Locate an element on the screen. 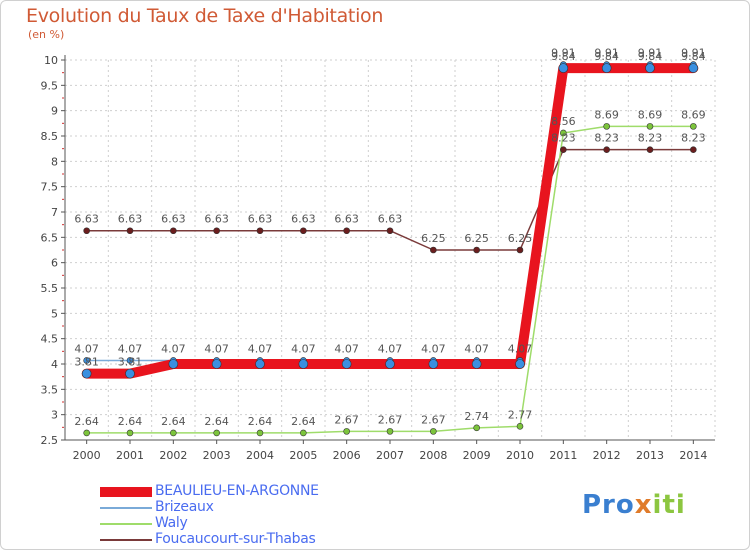  data-label-beaulieu: 3.81 is located at coordinates (86, 362).